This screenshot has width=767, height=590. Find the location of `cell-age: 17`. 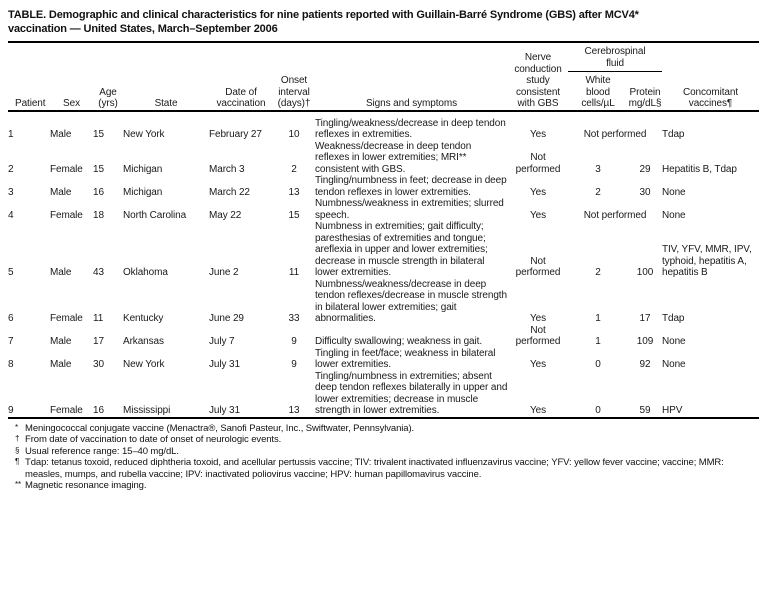

cell-age: 17 is located at coordinates (98, 341).